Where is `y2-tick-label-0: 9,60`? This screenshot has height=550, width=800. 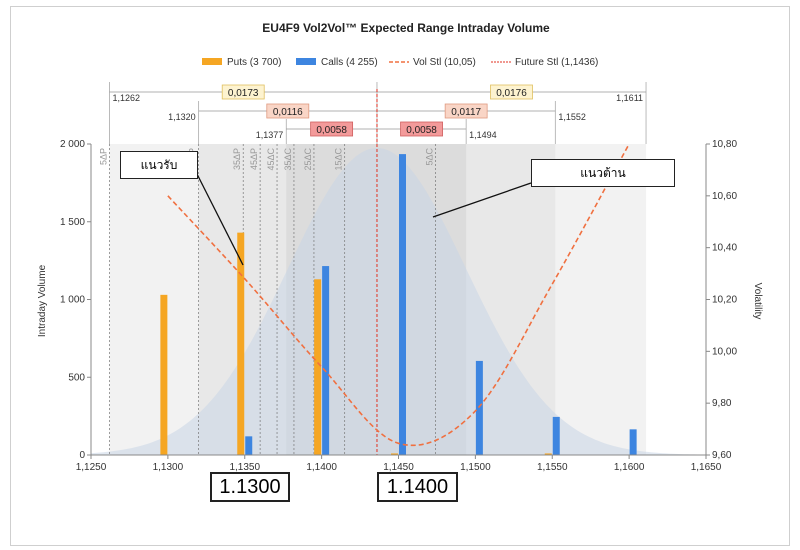 y2-tick-label-0: 9,60 is located at coordinates (722, 455).